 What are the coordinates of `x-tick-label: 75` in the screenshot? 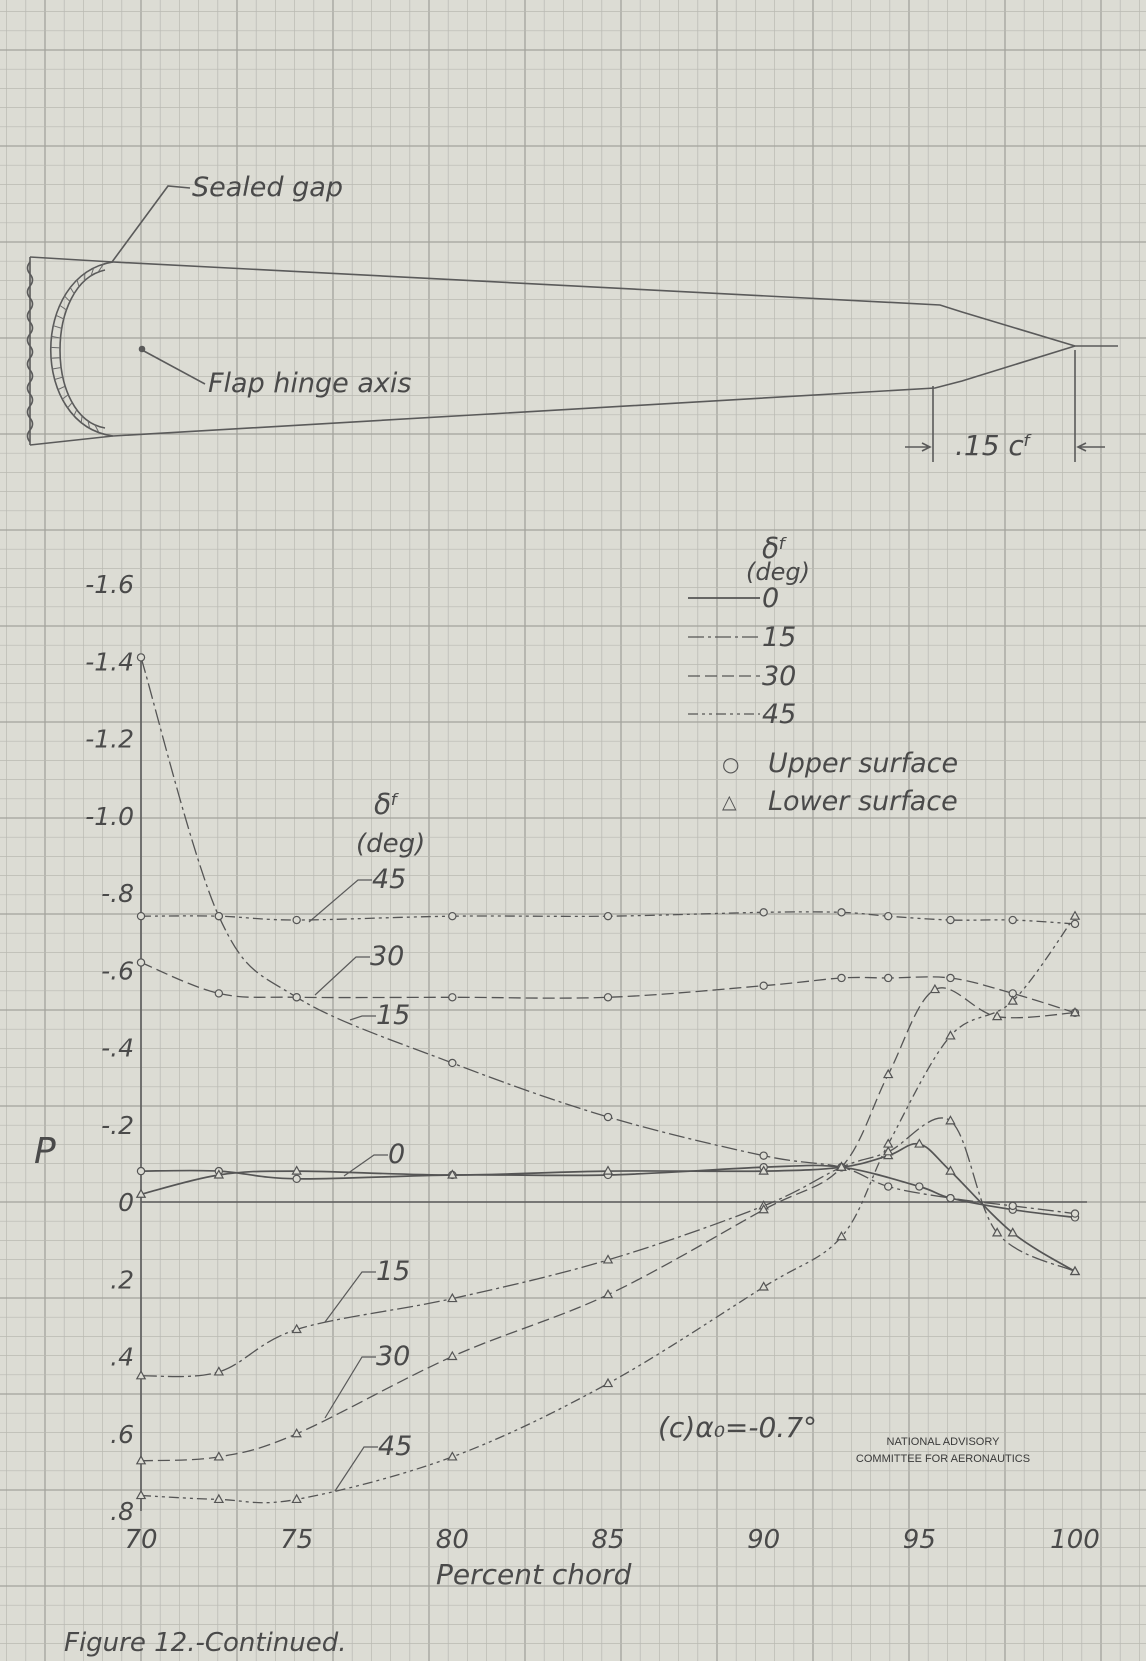 It's located at (296, 1540).